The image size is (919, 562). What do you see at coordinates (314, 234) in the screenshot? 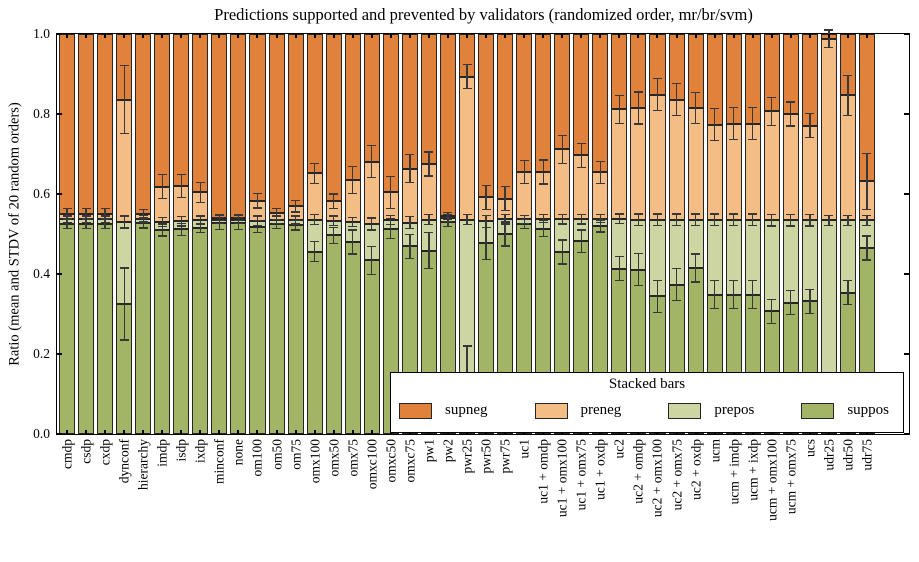
I see `bar-omx100` at bounding box center [314, 234].